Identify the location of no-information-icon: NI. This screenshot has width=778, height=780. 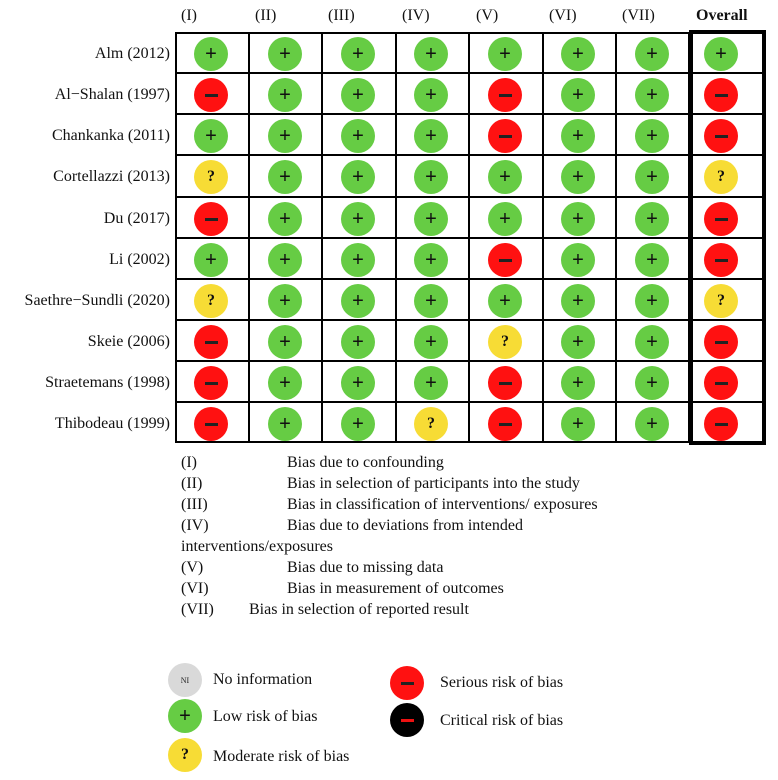
(185, 680).